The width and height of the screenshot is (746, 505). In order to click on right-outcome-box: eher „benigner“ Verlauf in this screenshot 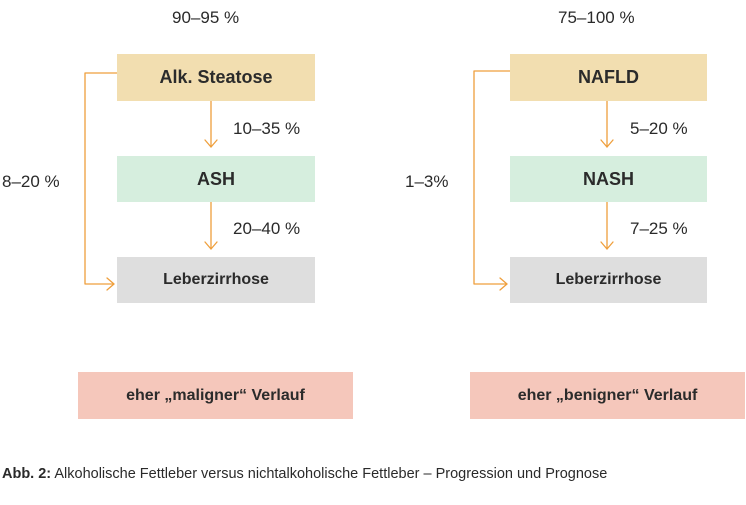, I will do `click(607, 395)`.